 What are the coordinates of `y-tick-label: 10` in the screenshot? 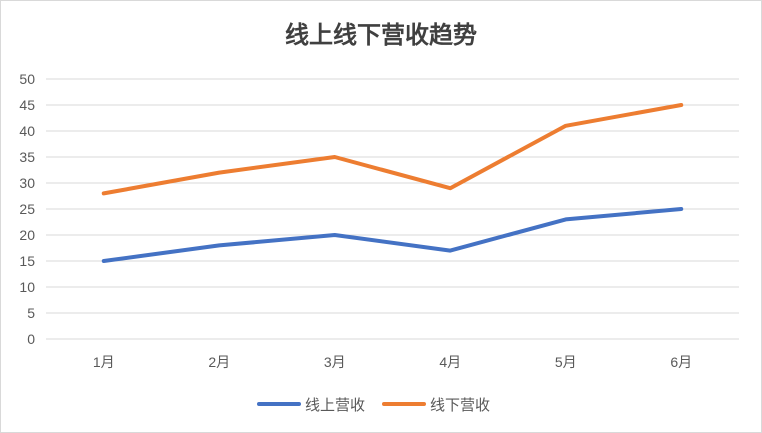 It's located at (27, 287).